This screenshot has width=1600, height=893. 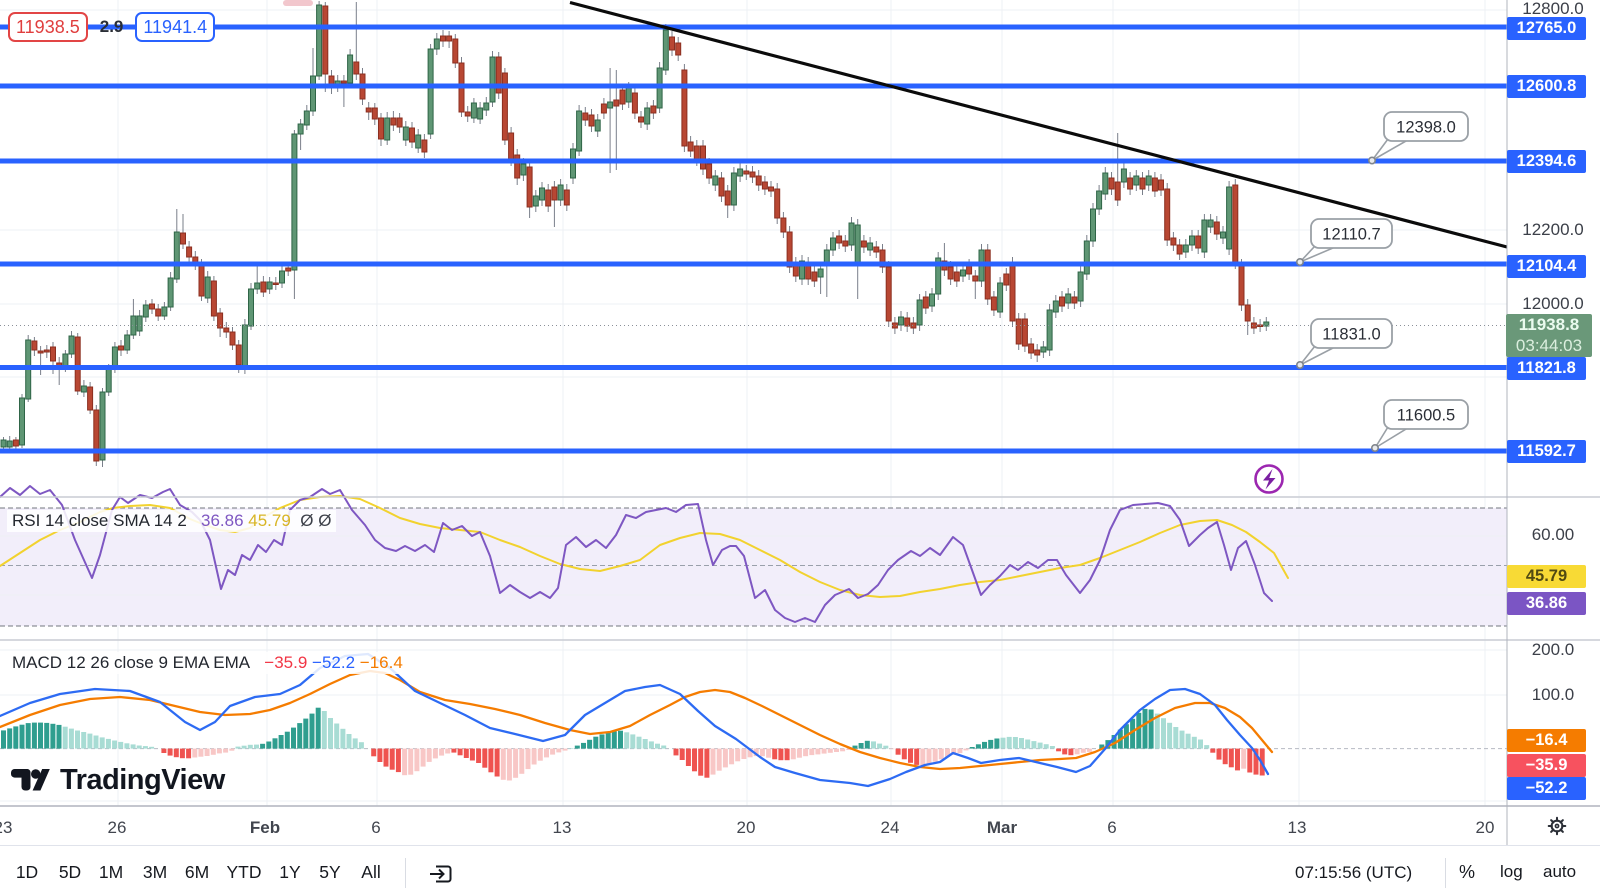 I want to click on svg-text: 12110.7, so click(x=1351, y=235).